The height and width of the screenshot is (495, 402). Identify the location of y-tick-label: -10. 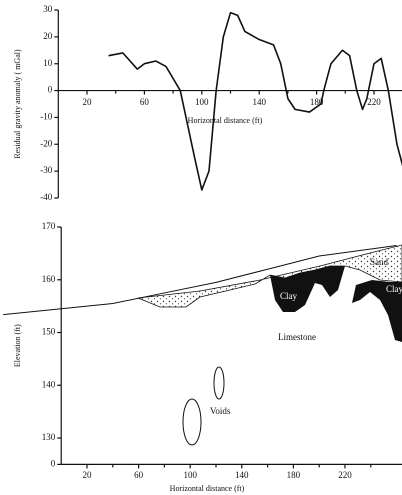
(46, 116).